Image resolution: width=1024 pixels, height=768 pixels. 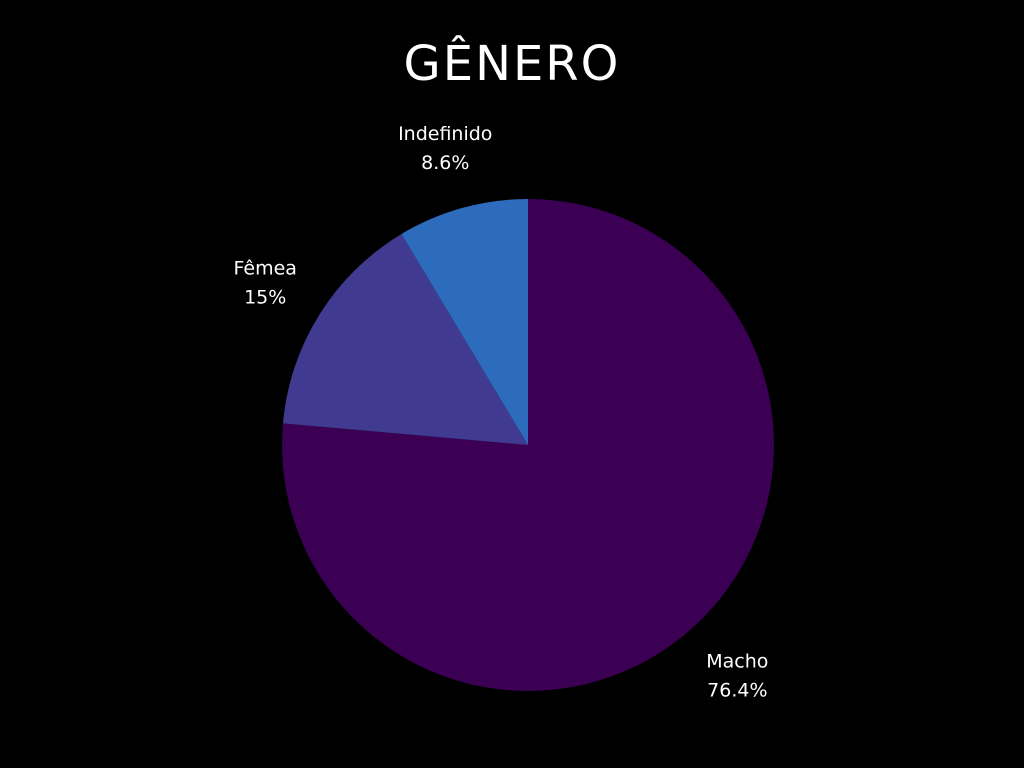 I want to click on chart-title: GÊNERO, so click(x=512, y=63).